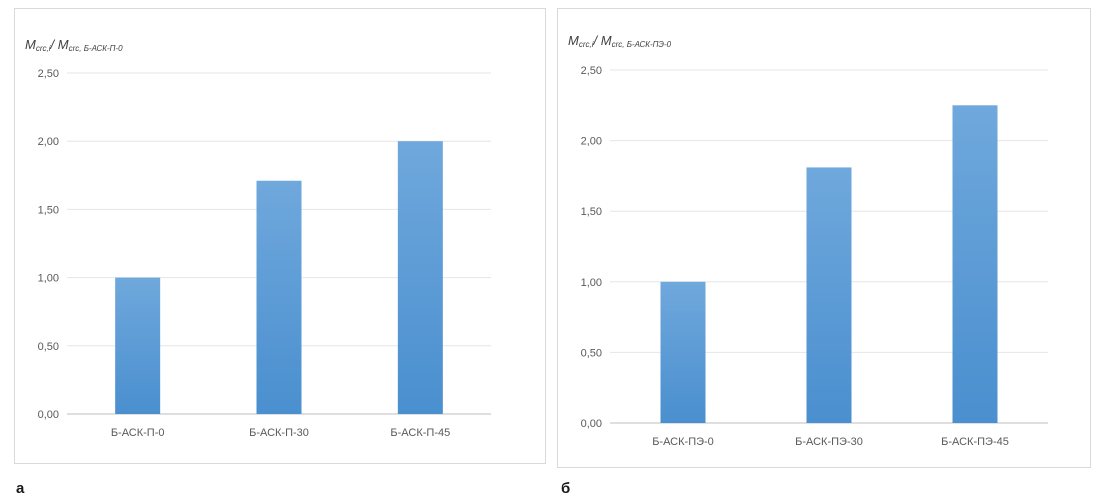 This screenshot has height=502, width=1100. Describe the element at coordinates (566, 488) in the screenshot. I see `panel-label-b: б` at that location.